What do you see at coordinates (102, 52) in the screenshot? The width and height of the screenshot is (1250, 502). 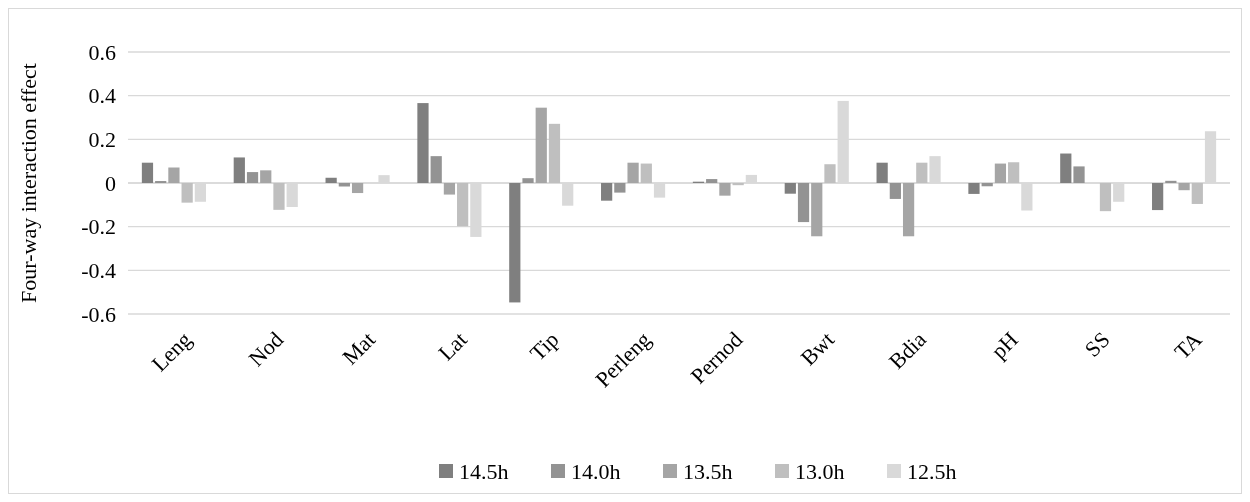 I see `y-tick-label: 0.6` at bounding box center [102, 52].